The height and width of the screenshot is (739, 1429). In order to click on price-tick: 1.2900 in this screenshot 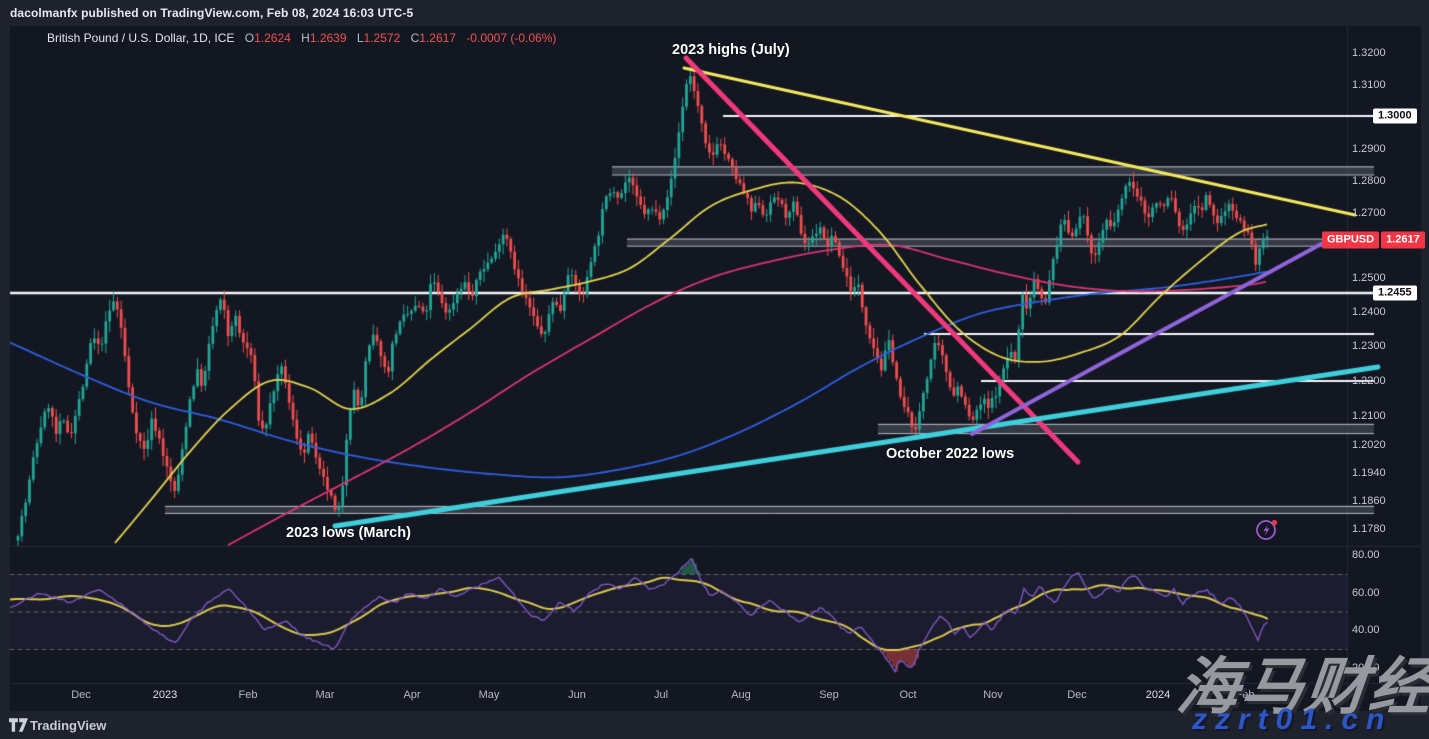, I will do `click(1369, 148)`.